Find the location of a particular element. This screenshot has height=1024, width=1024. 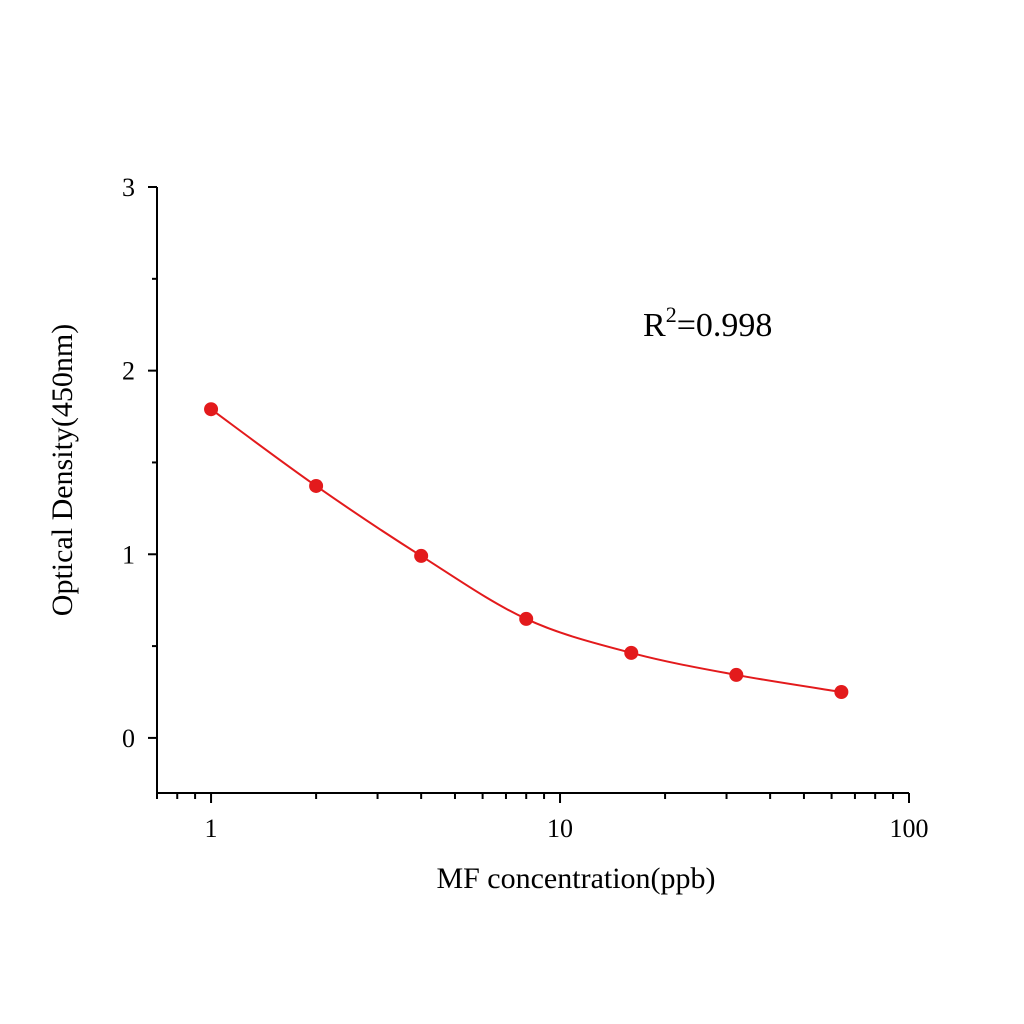

r-squared-annotation: R2=0.998 is located at coordinates (707, 323).